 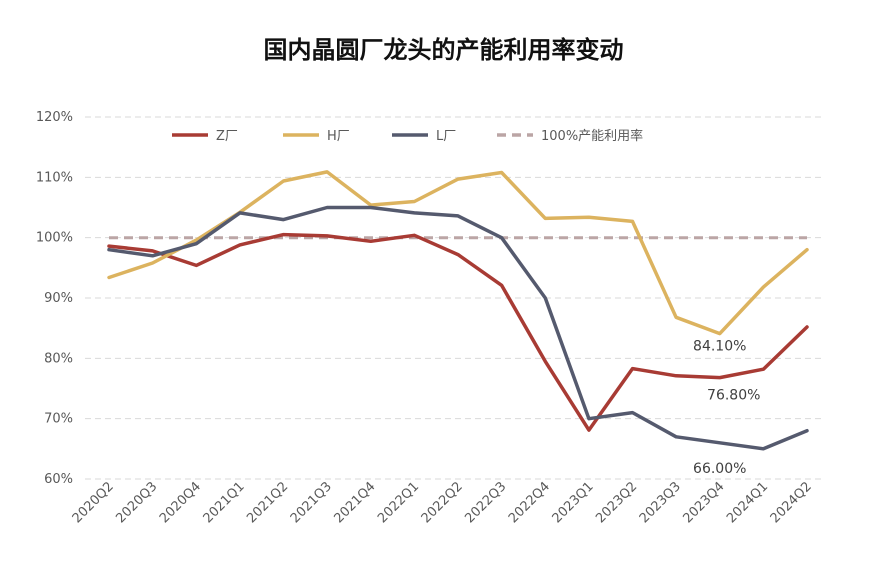 I want to click on x-tick-label: 2023Q4, so click(x=703, y=502).